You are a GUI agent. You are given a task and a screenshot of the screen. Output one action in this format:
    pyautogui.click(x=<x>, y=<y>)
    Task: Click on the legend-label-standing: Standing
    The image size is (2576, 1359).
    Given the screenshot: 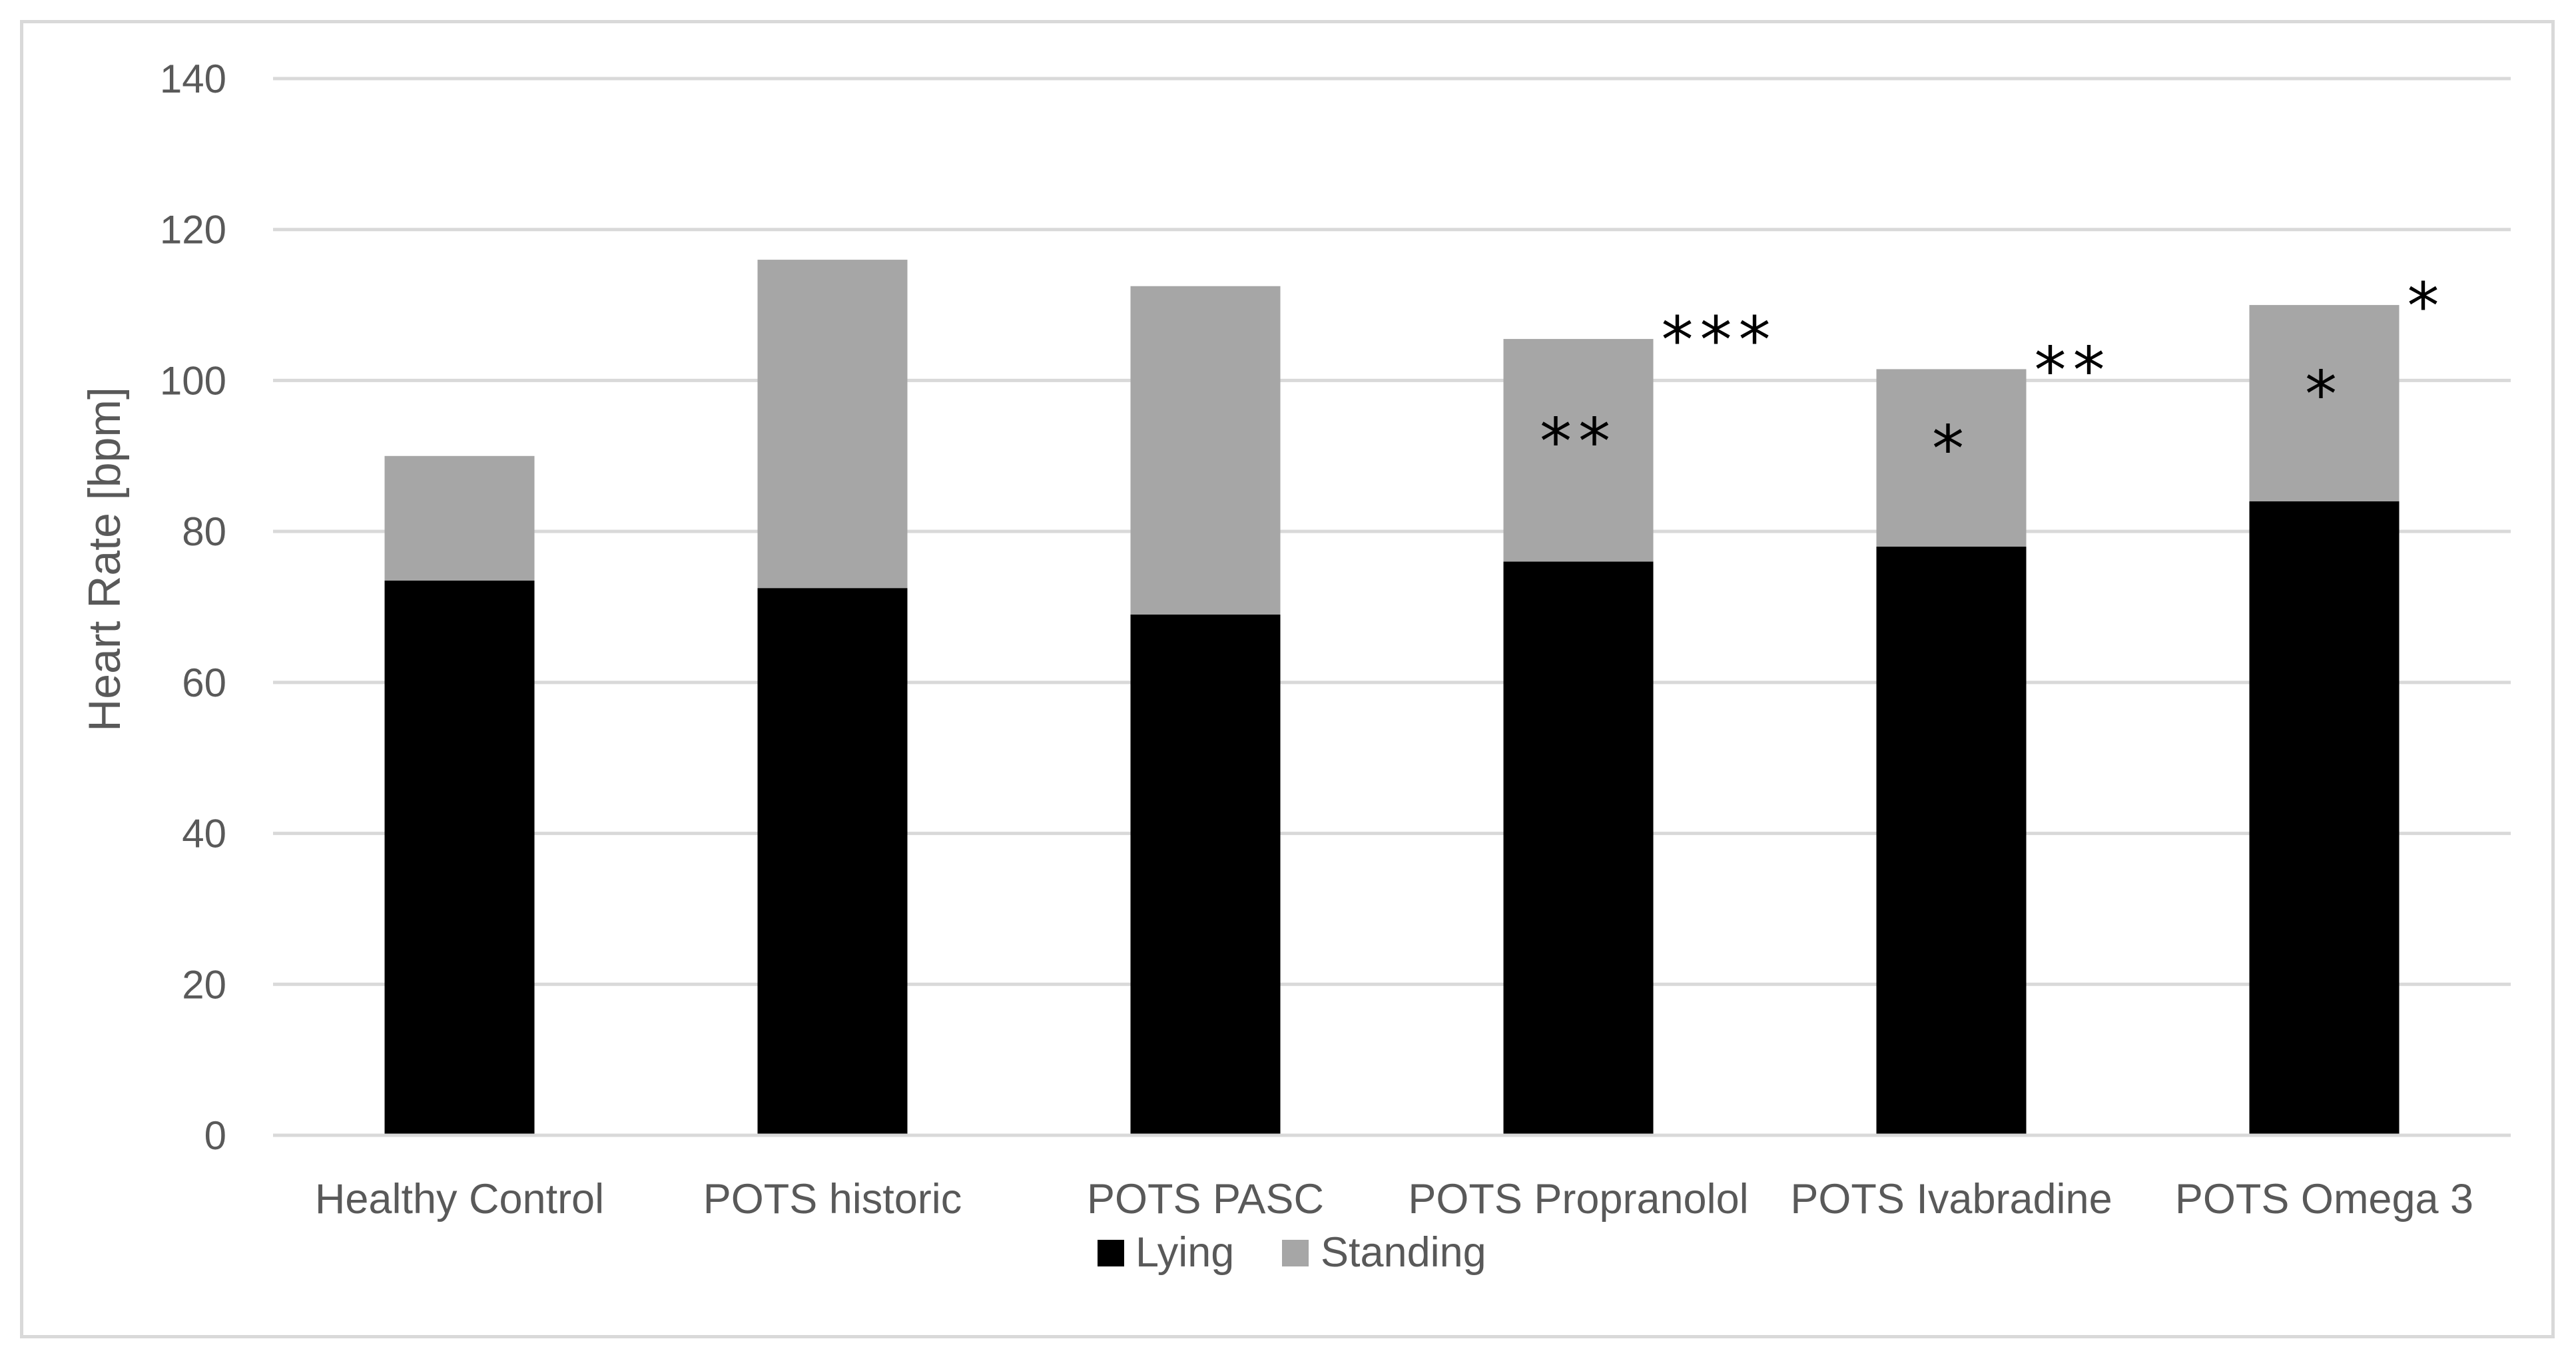 What is the action you would take?
    pyautogui.click(x=1403, y=1252)
    